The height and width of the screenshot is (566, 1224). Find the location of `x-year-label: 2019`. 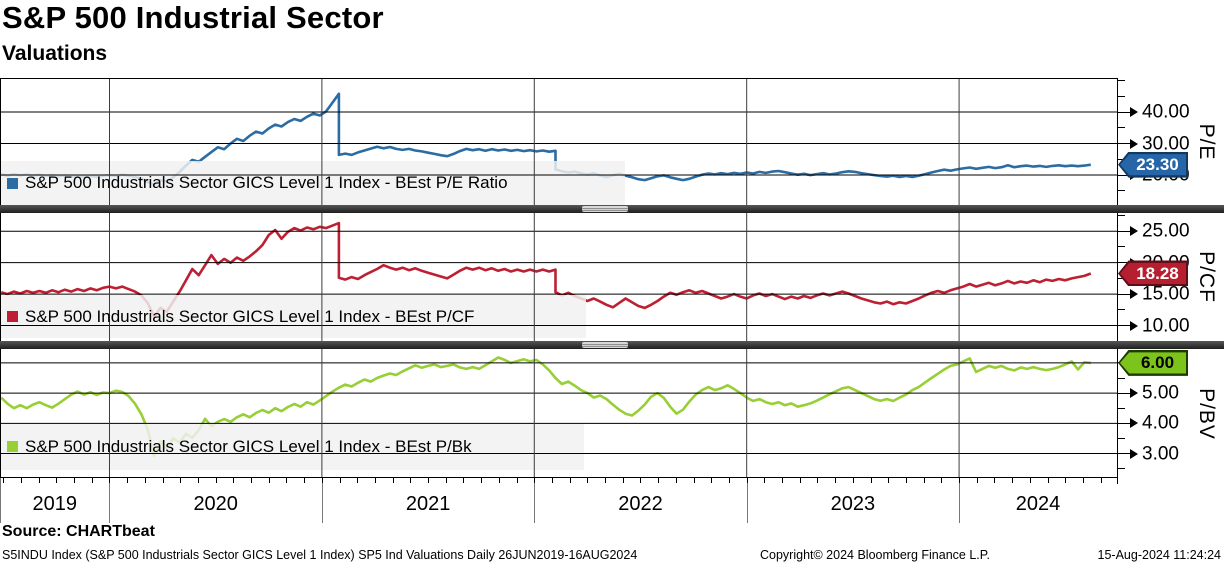

x-year-label: 2019 is located at coordinates (54, 504).